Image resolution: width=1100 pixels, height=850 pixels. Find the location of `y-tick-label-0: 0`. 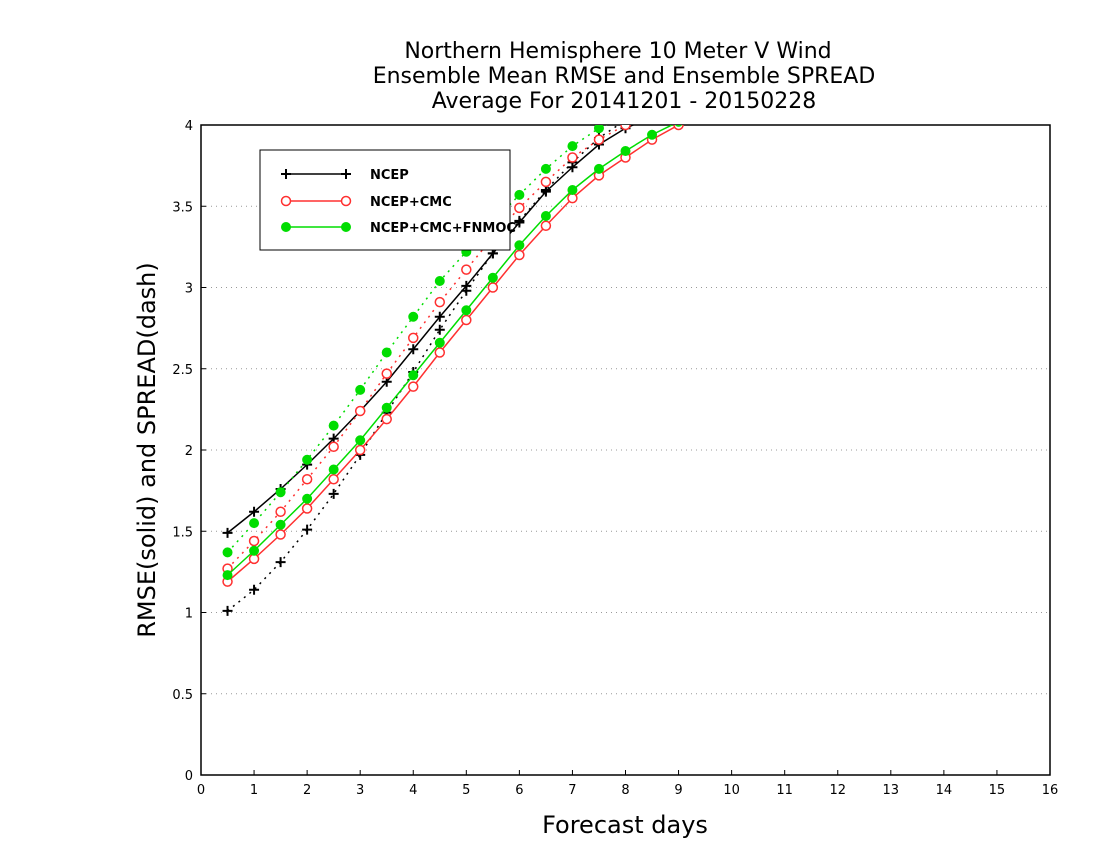

y-tick-label-0: 0 is located at coordinates (189, 776).